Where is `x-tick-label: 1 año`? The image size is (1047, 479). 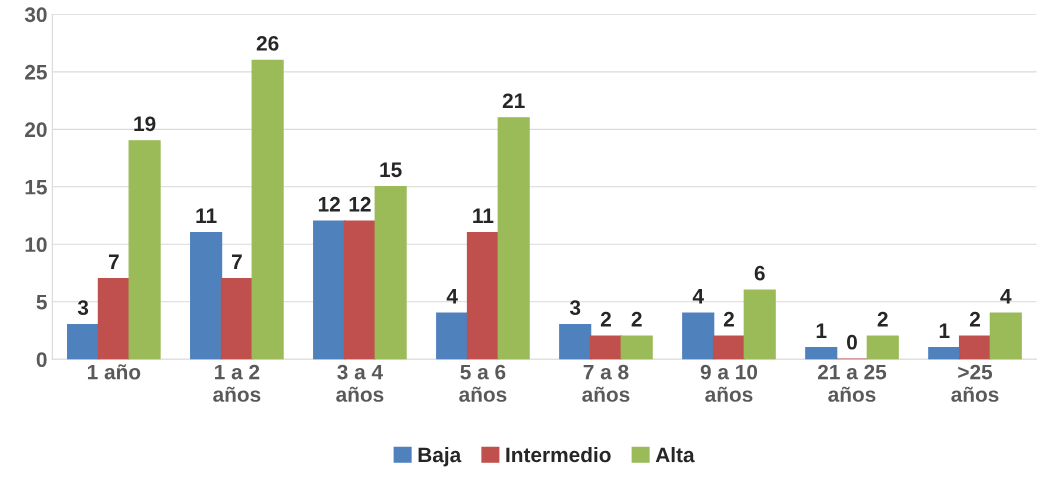
x-tick-label: 1 año is located at coordinates (114, 372).